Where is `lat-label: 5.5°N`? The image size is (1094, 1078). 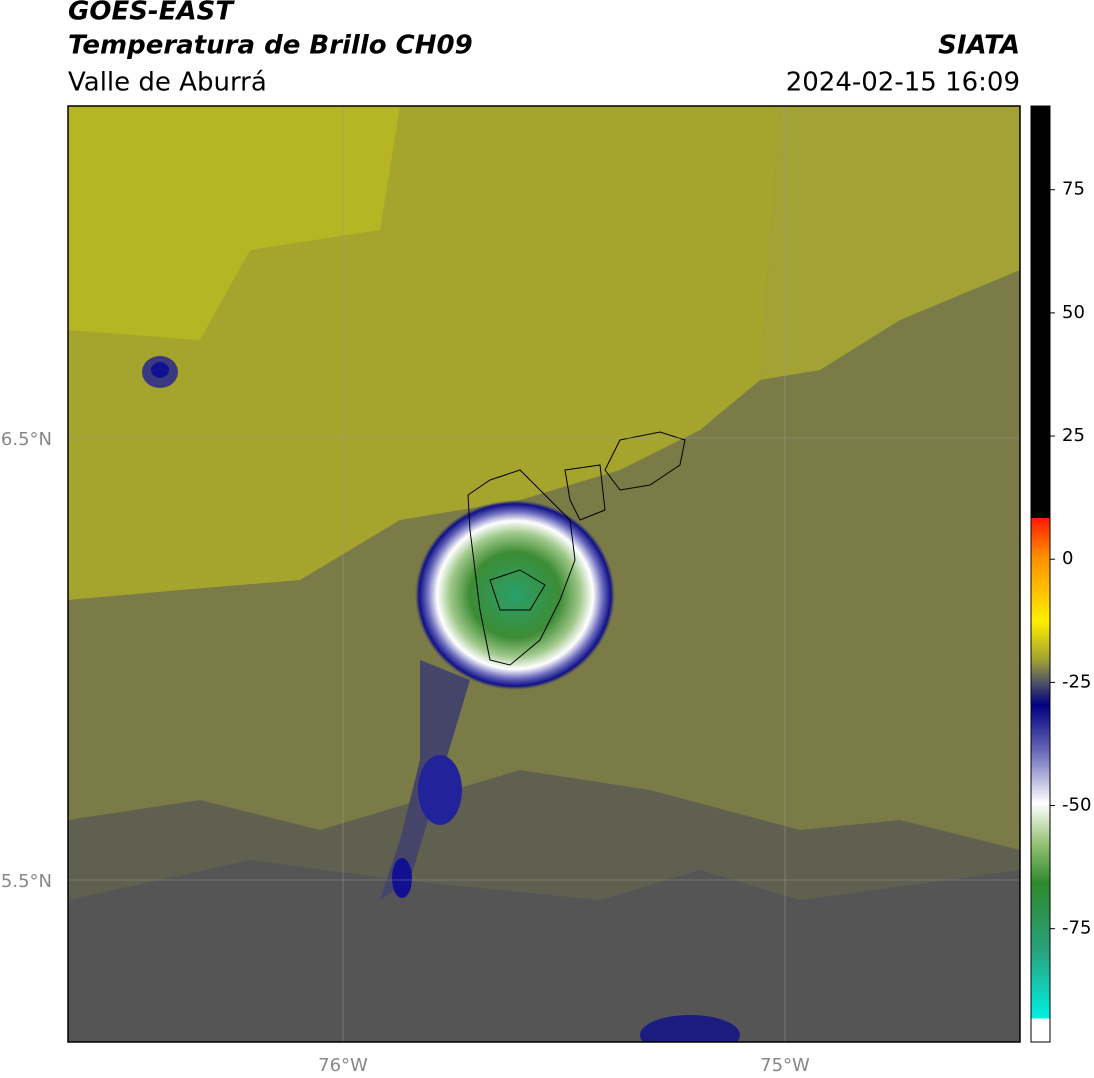
lat-label: 5.5°N is located at coordinates (26, 881).